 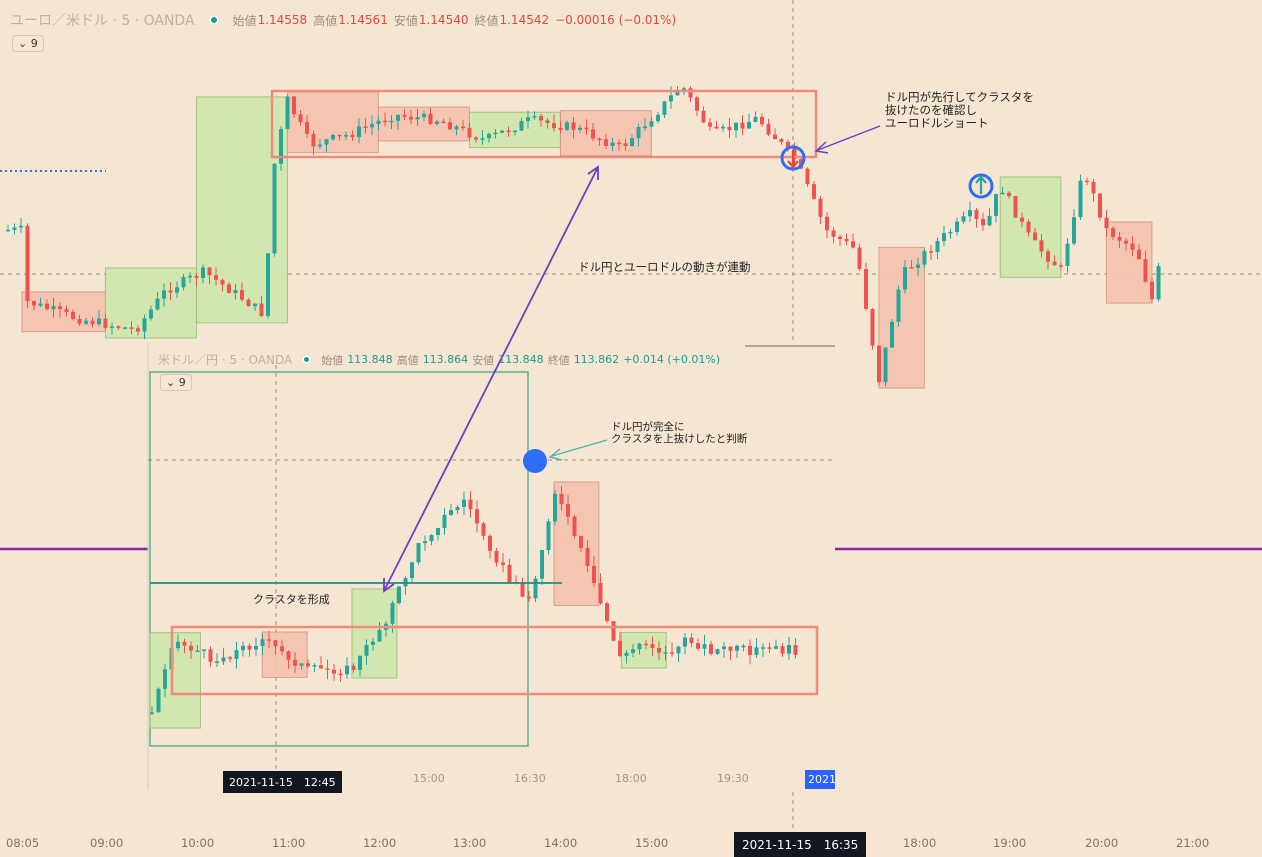 I want to click on main-indicator-toggle: ⌄ 9, so click(x=28, y=43).